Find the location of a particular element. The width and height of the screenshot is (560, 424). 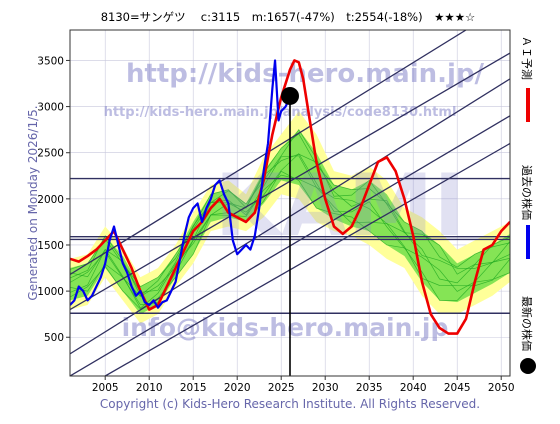

x-tick-label-2025: 2025 is located at coordinates (281, 388).